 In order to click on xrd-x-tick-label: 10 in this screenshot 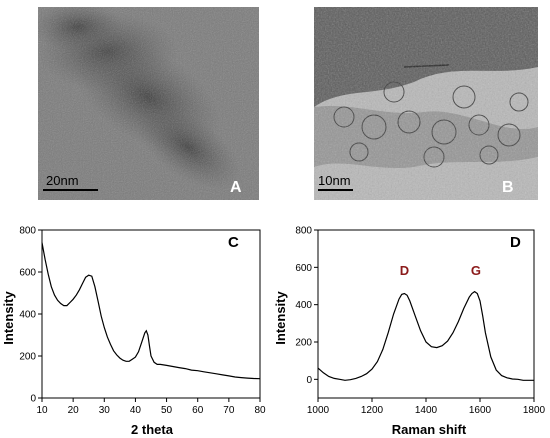, I will do `click(42, 410)`.